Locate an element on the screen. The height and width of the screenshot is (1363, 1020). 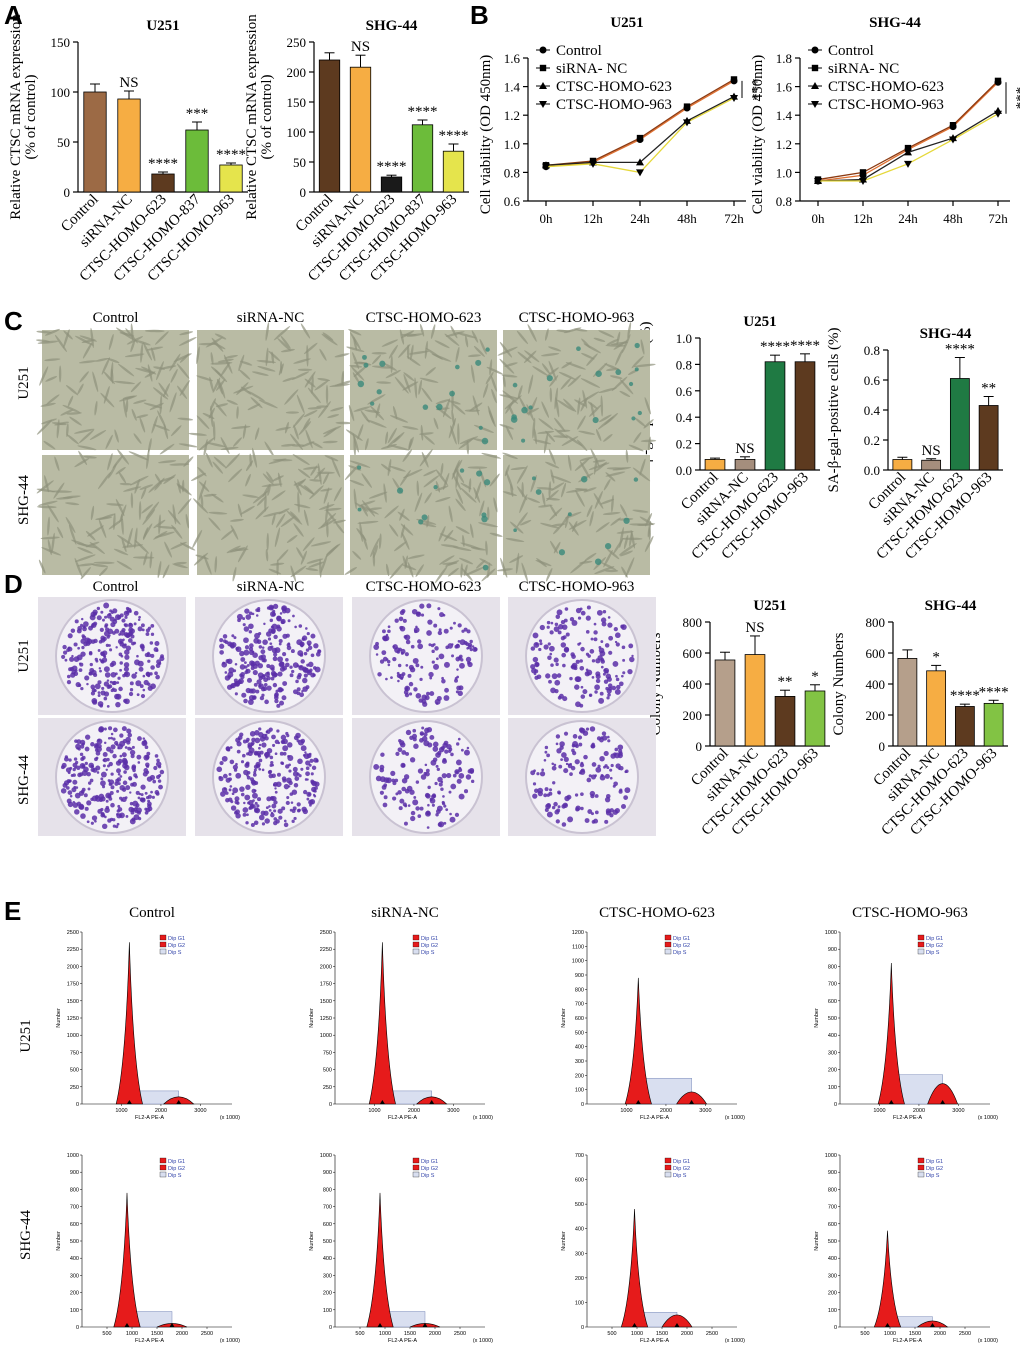
y-tick-label: 0.0 is located at coordinates (684, 470).